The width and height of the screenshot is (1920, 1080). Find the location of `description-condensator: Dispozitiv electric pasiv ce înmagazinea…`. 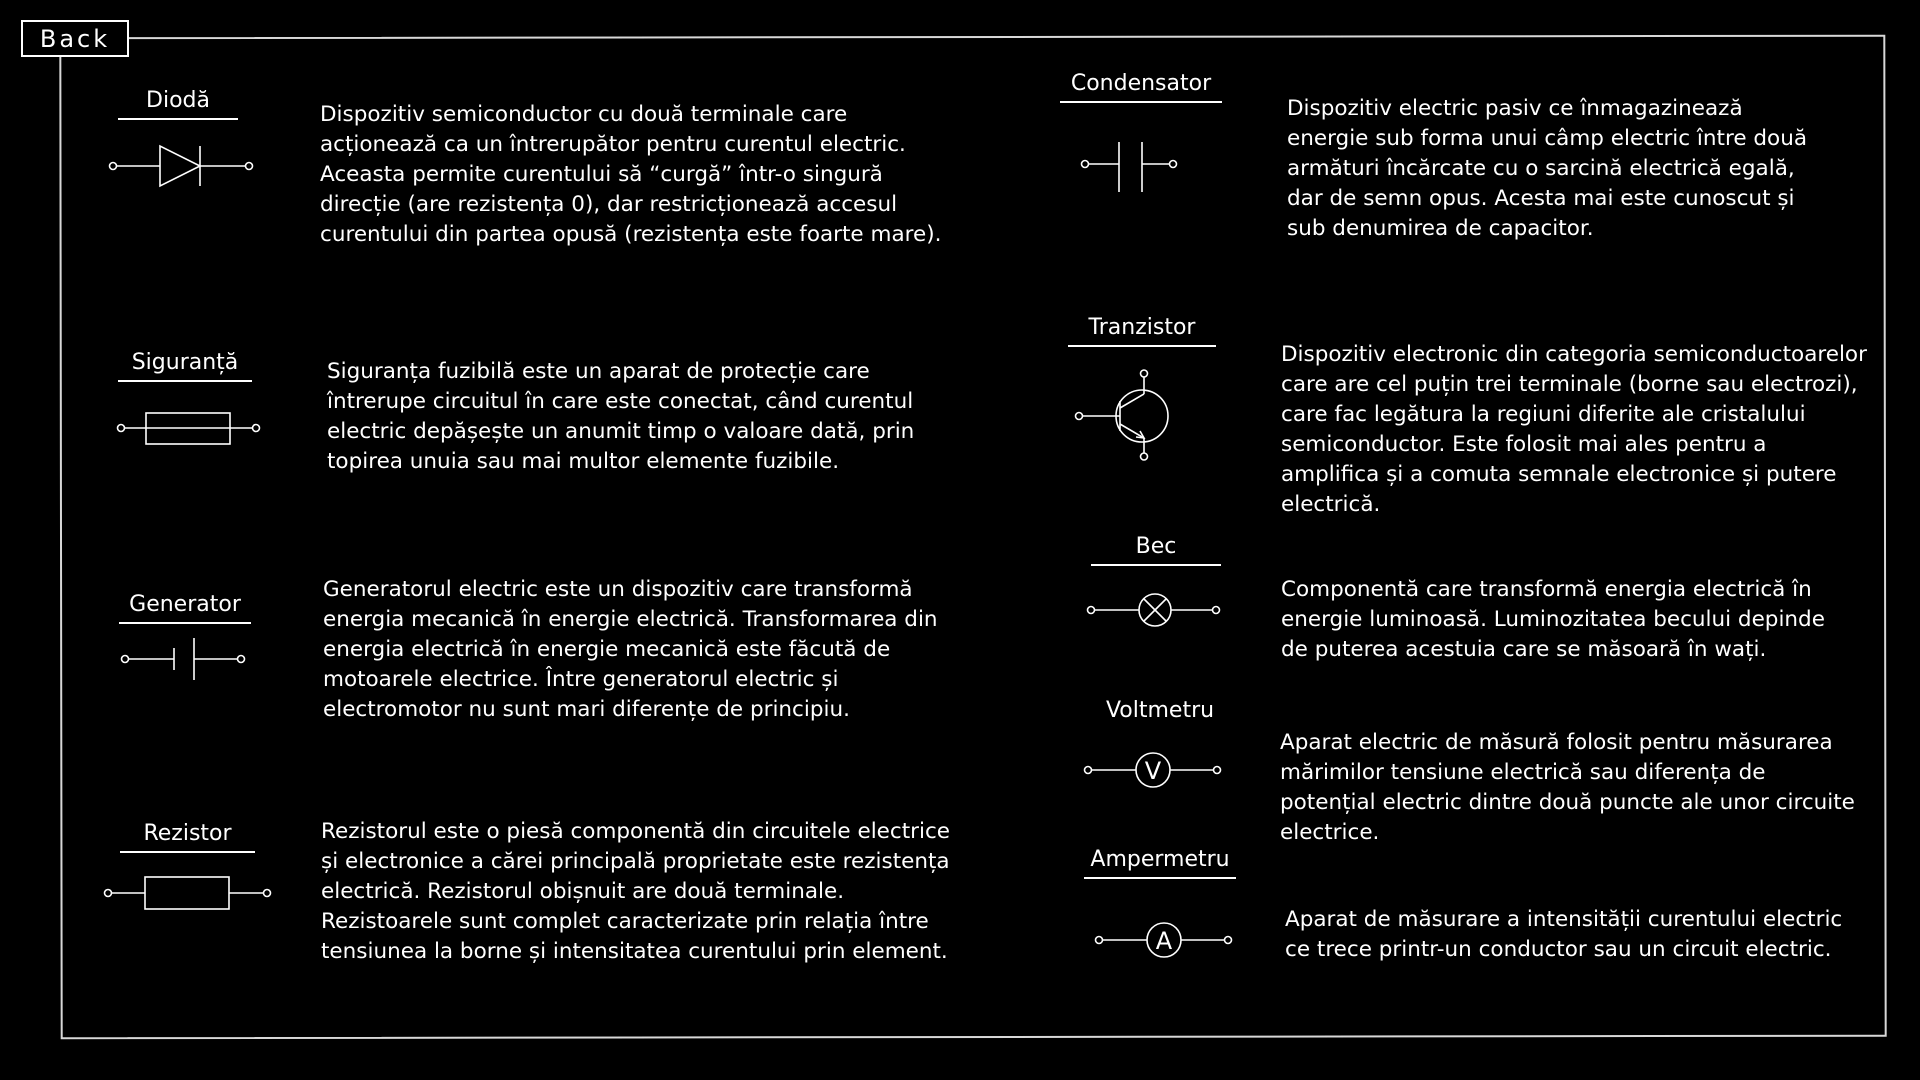

description-condensator: Dispozitiv electric pasiv ce înmagazinea… is located at coordinates (1547, 168).